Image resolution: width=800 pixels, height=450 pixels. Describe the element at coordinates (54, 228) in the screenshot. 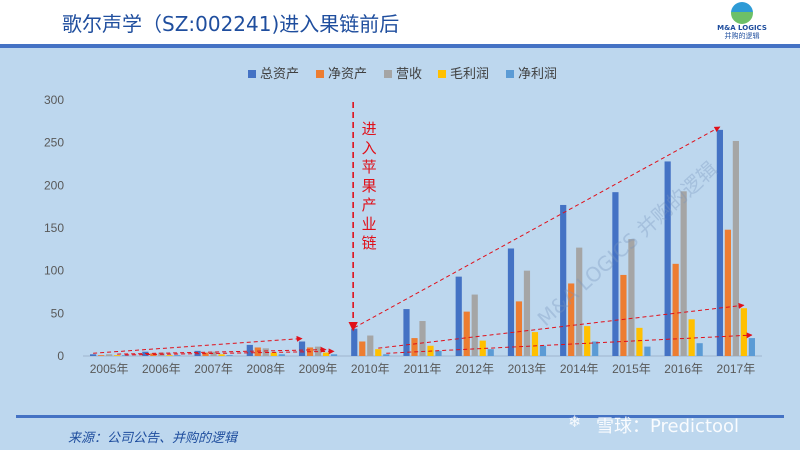

I see `y-tick-label: 150` at that location.